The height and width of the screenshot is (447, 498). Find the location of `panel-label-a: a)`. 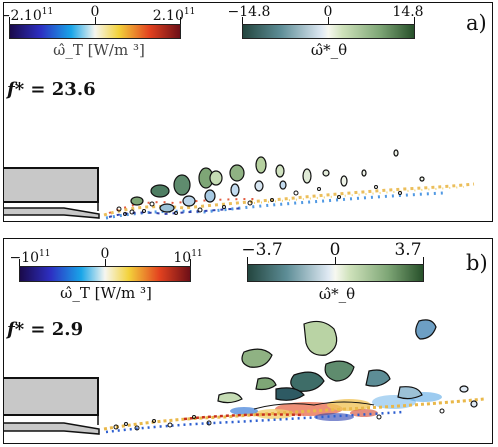

panel-label-a: a) is located at coordinates (476, 23).